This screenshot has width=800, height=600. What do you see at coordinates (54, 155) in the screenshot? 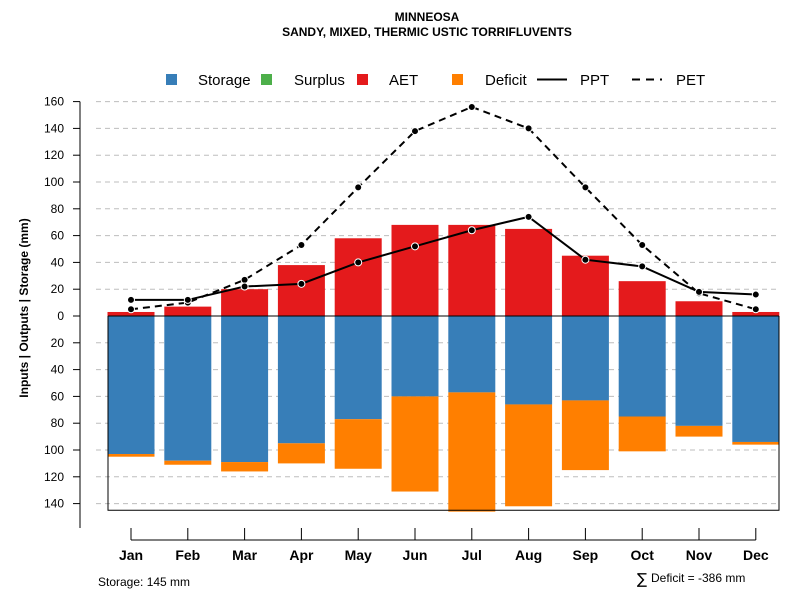
I see `y-tick-label: 120` at bounding box center [54, 155].